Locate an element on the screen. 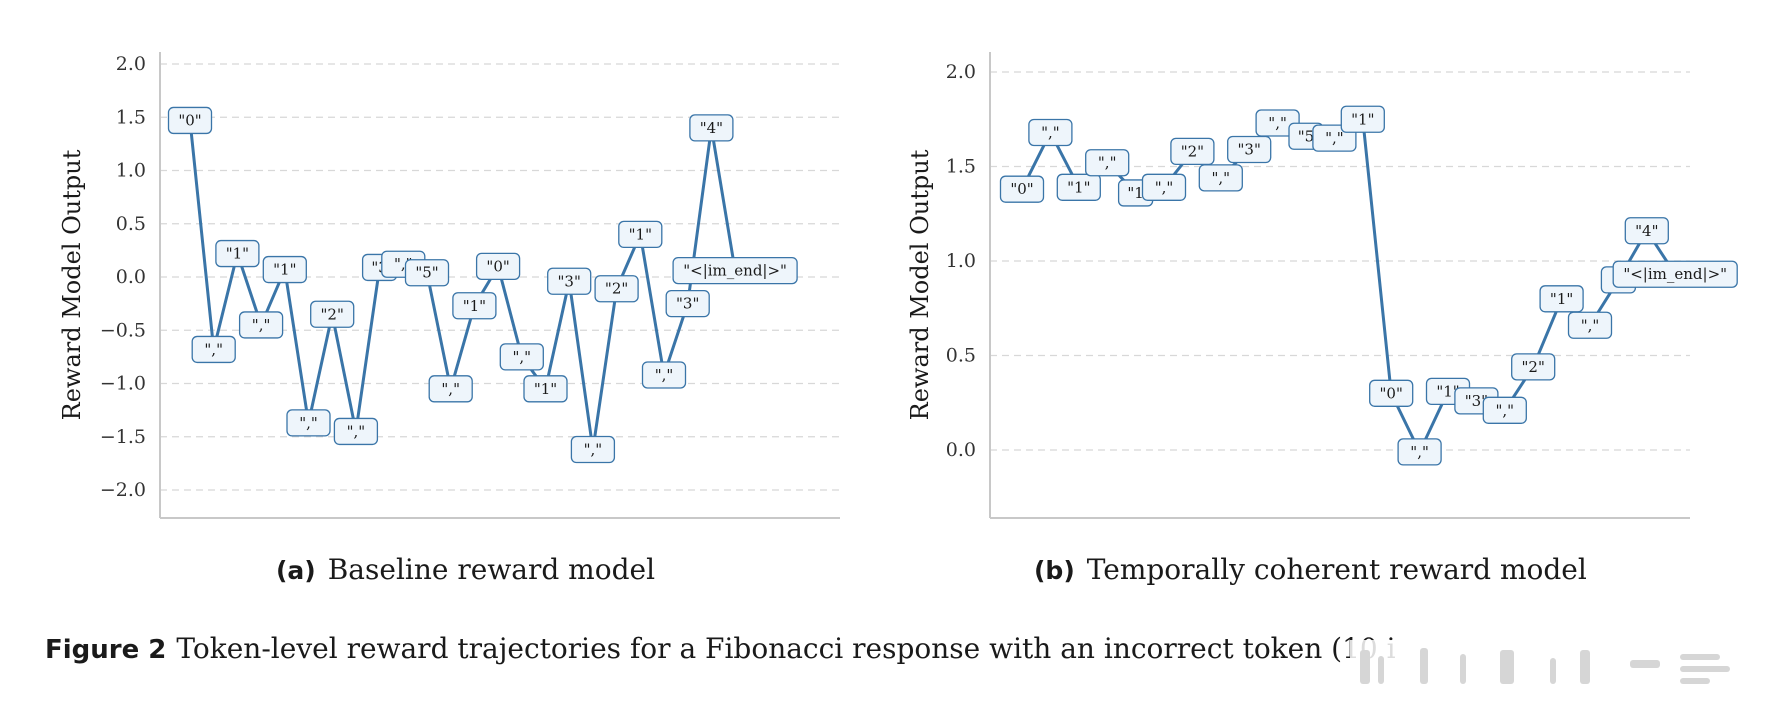 This screenshot has width=1776, height=714. panel-a-token-label: "2" is located at coordinates (616, 289).